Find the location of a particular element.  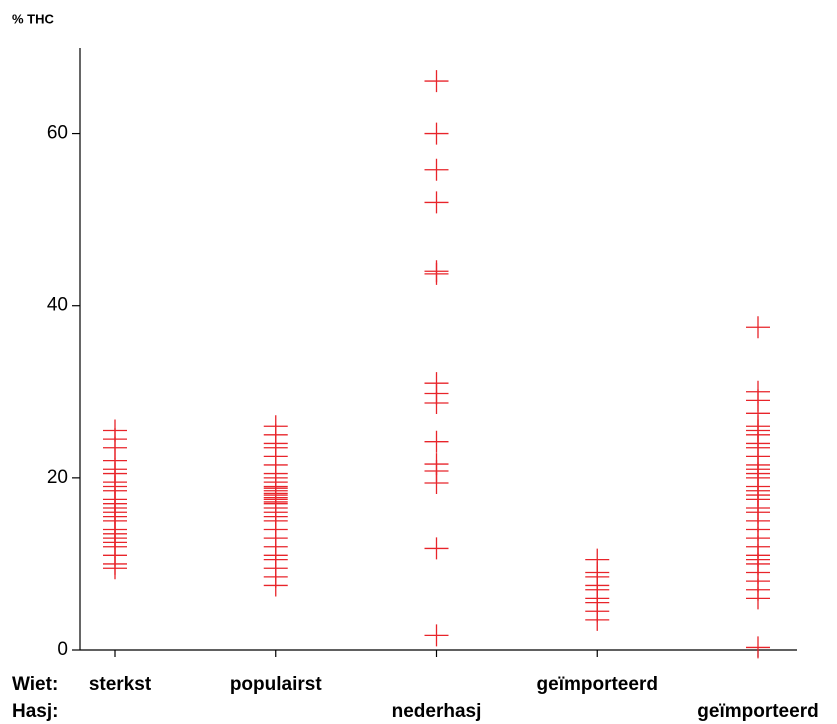

label-row-name: Hasj: is located at coordinates (35, 711).